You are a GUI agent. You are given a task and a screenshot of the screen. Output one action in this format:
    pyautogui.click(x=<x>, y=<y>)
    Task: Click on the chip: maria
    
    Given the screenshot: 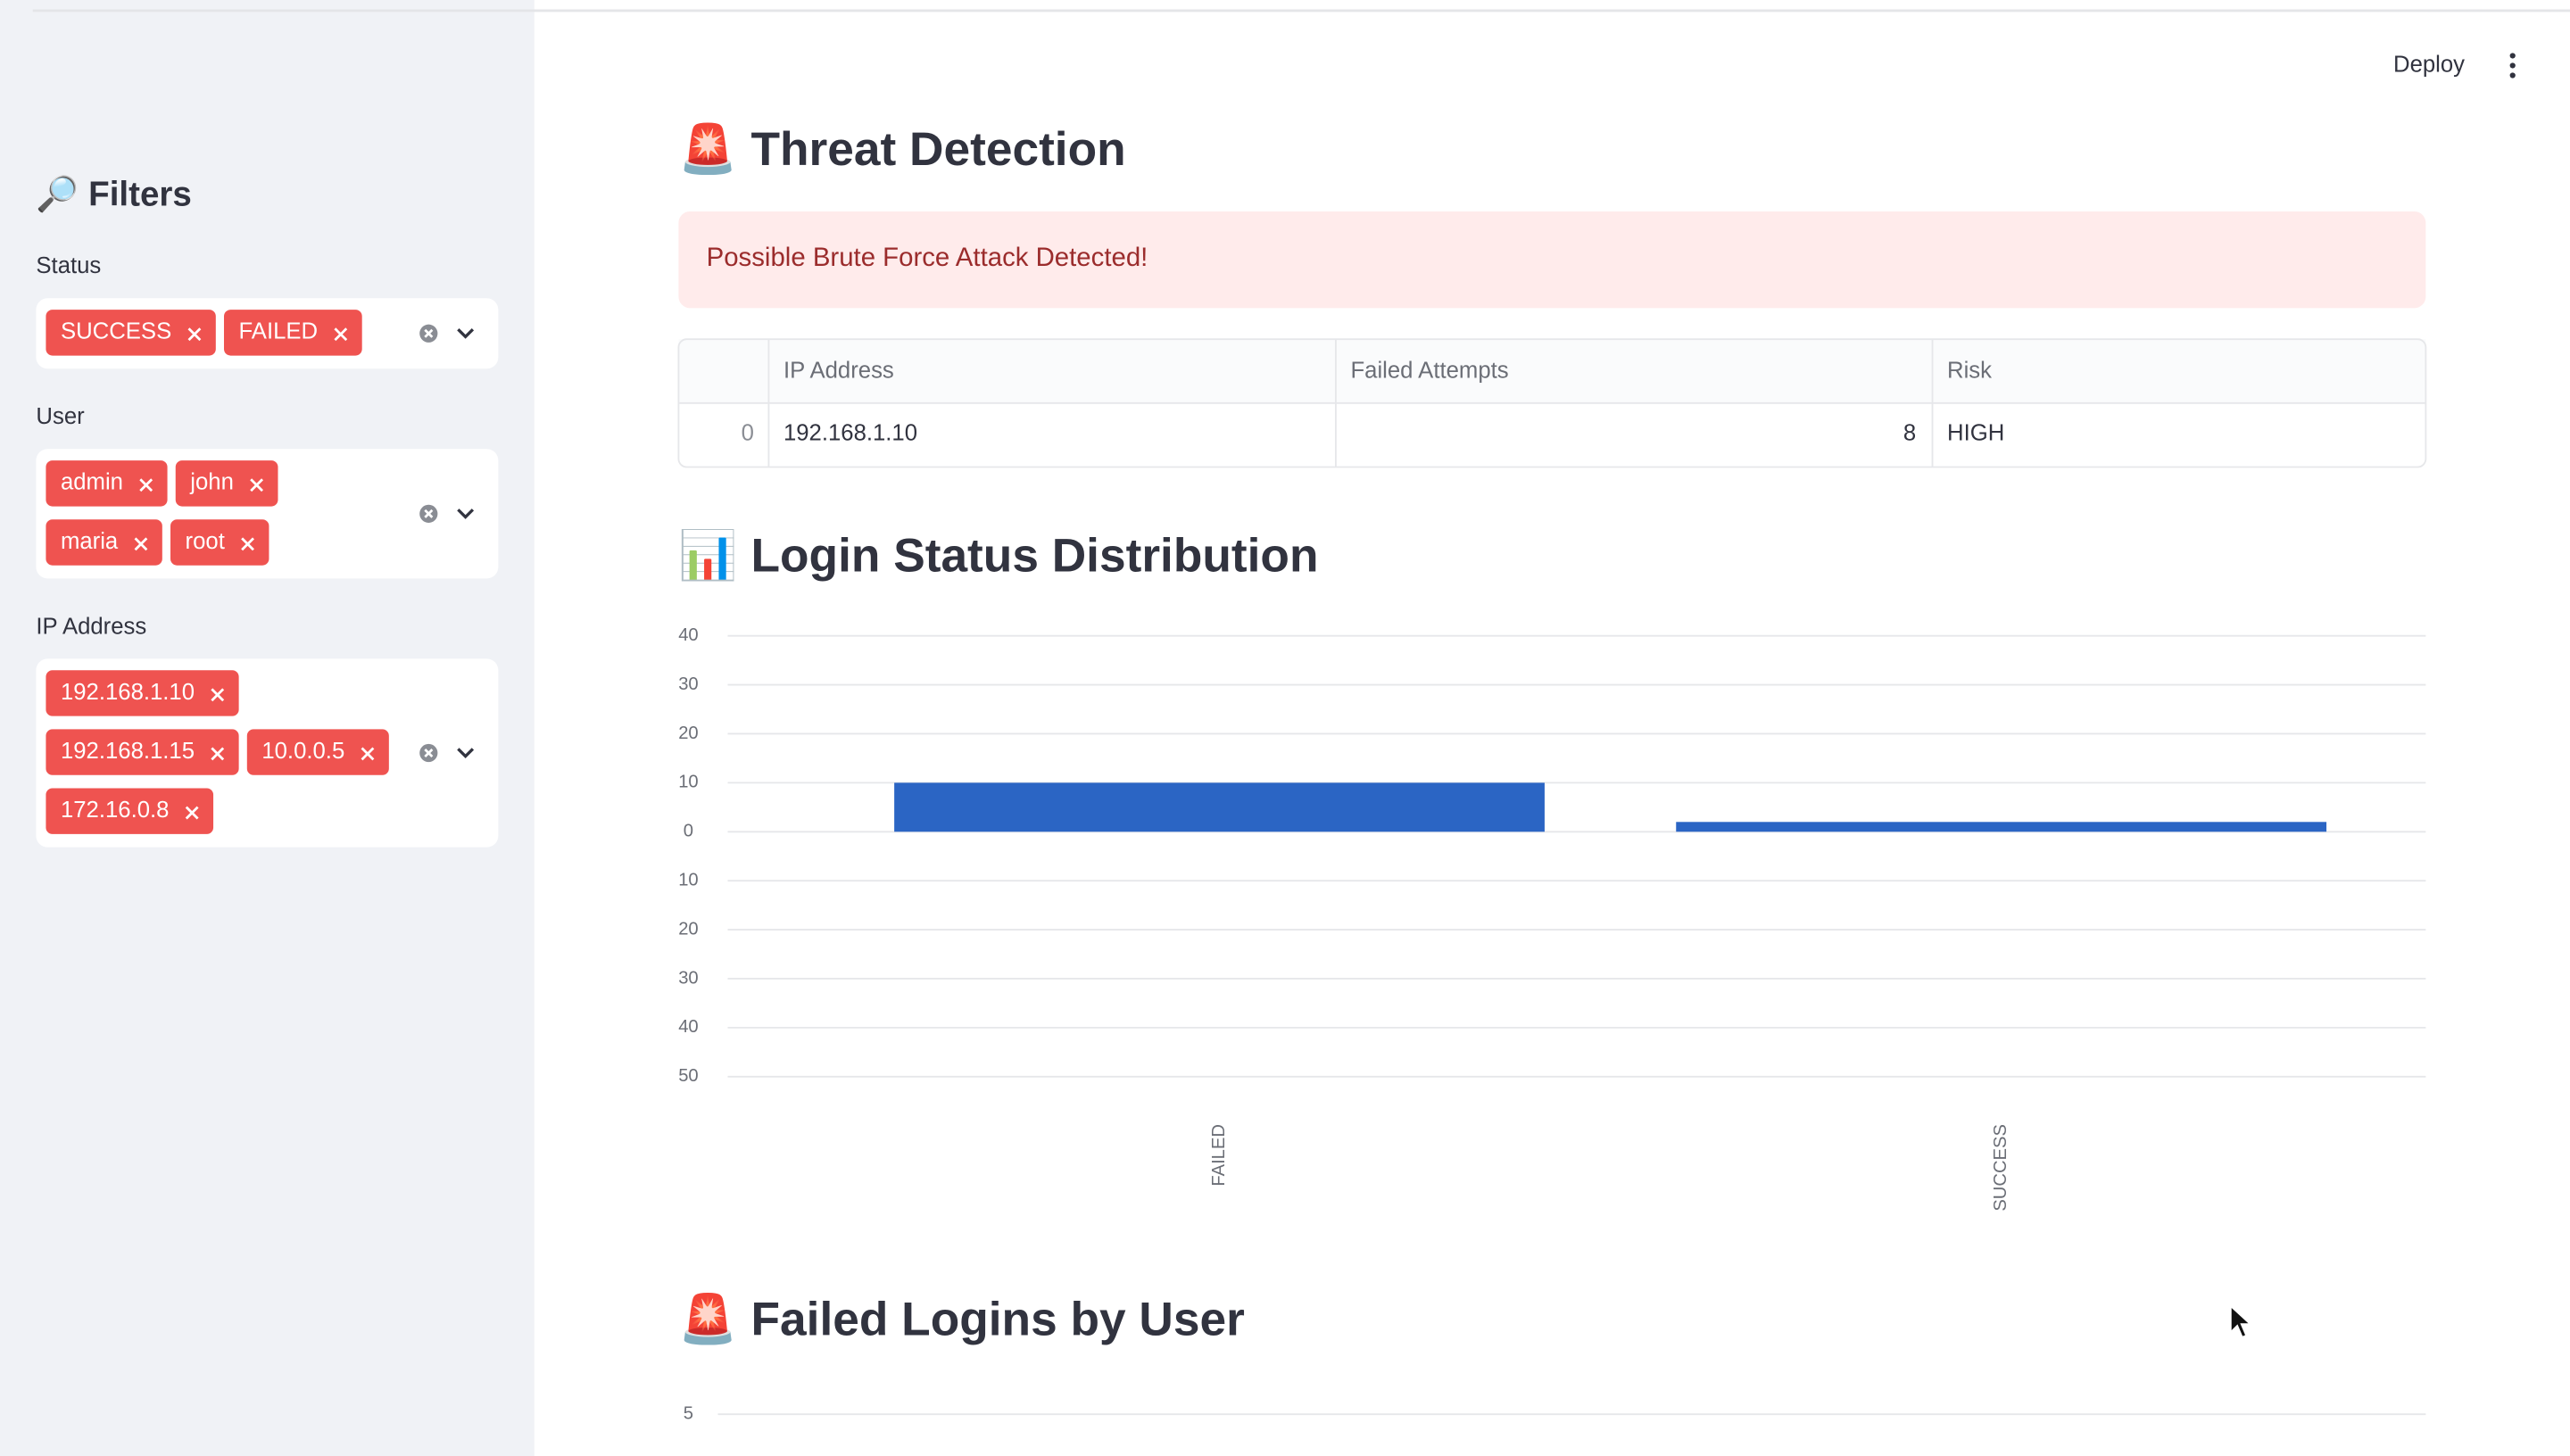 What is the action you would take?
    pyautogui.click(x=104, y=542)
    